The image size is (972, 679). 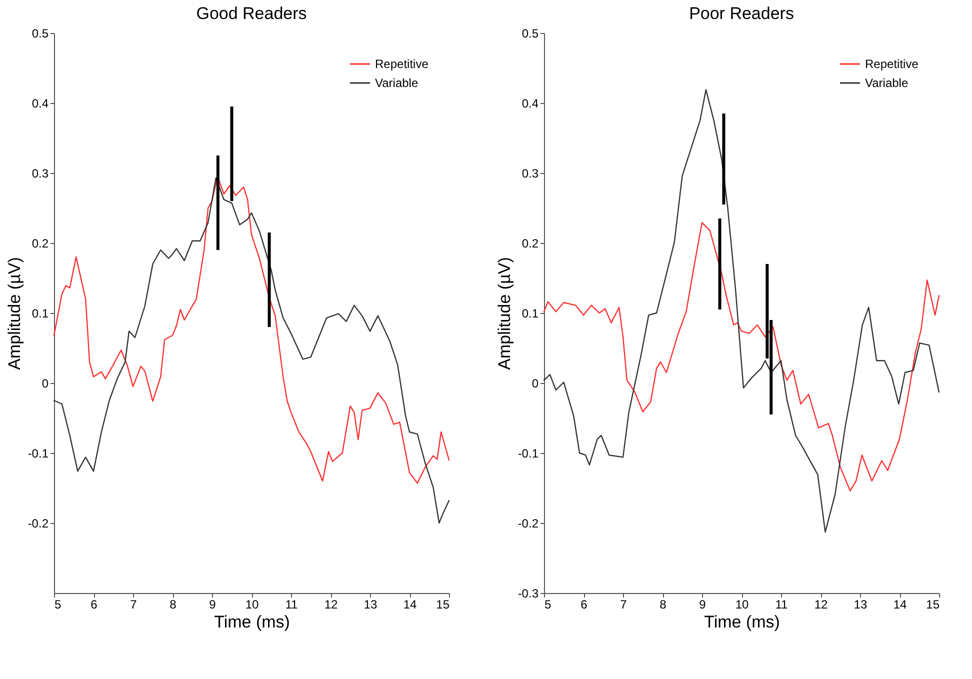 I want to click on chart-title: Good Readers, so click(x=251, y=13).